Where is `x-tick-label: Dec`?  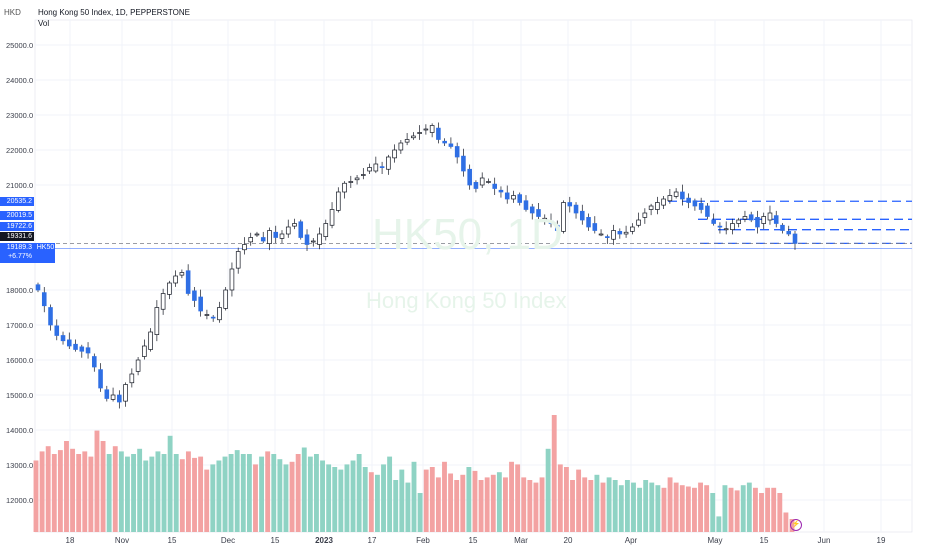
x-tick-label: Dec is located at coordinates (228, 540).